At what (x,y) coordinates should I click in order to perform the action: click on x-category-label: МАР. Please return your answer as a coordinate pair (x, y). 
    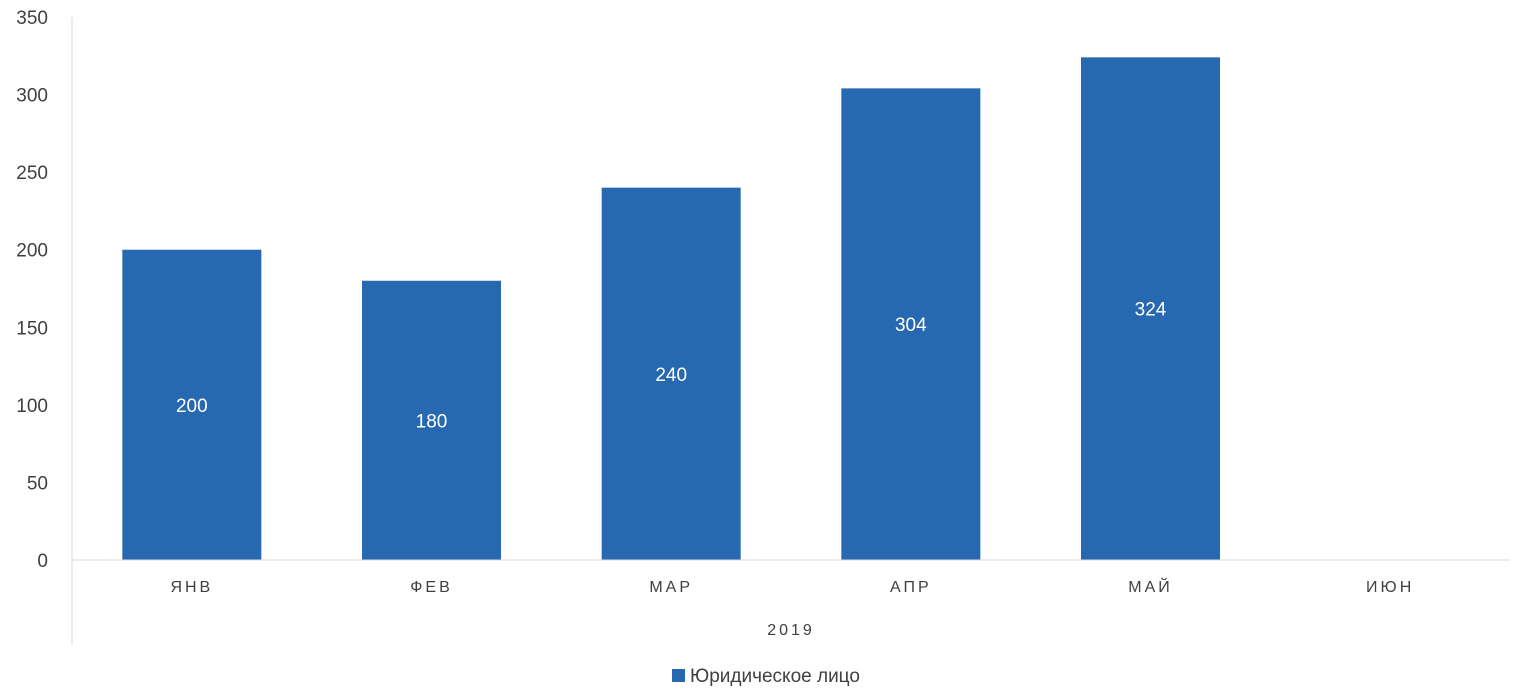
    Looking at the image, I should click on (671, 587).